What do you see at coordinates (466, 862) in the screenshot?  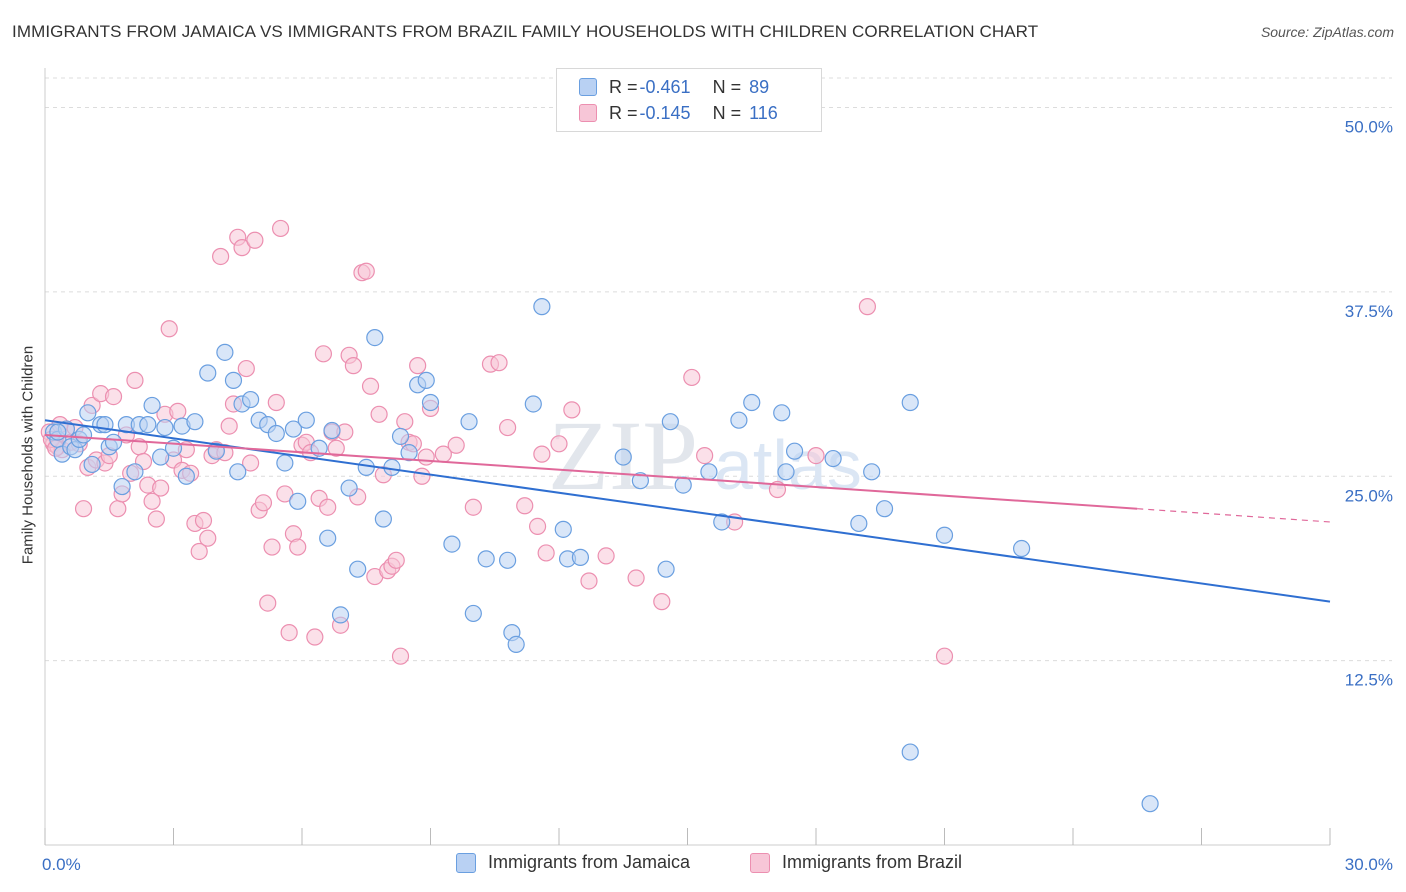 I see `legend-jamaica-swatch` at bounding box center [466, 862].